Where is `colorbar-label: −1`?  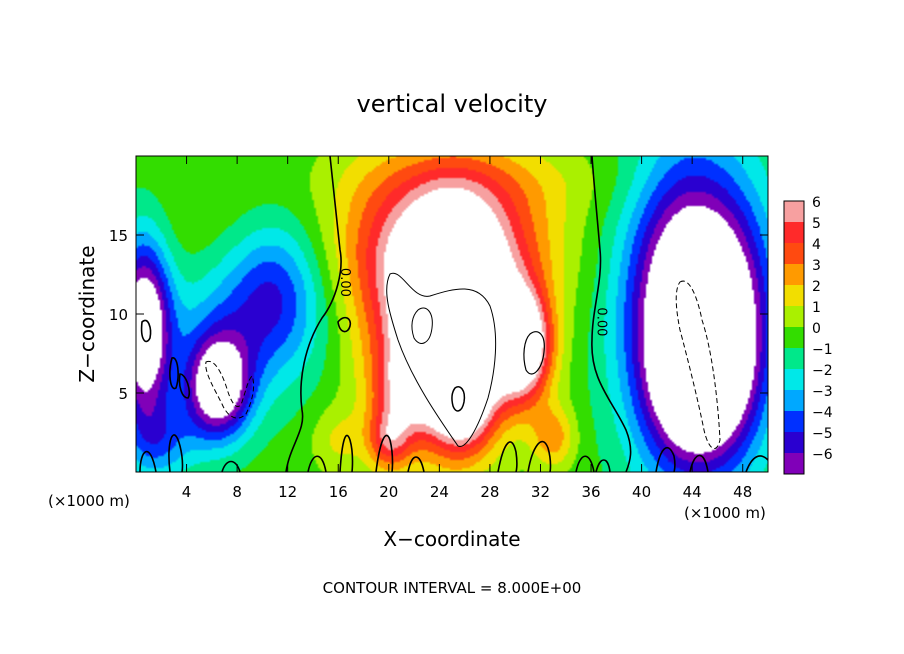 colorbar-label: −1 is located at coordinates (822, 350).